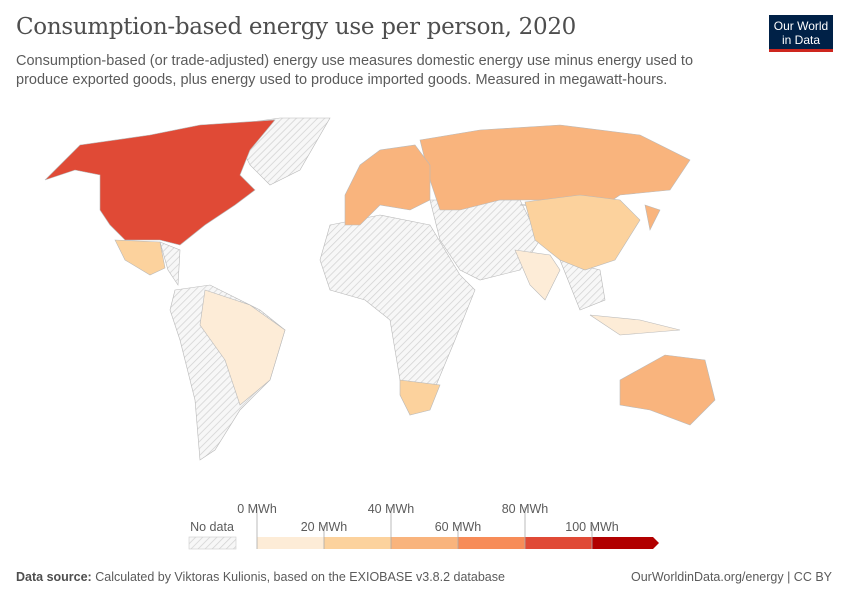 The width and height of the screenshot is (850, 600). I want to click on region-europe, so click(387, 185).